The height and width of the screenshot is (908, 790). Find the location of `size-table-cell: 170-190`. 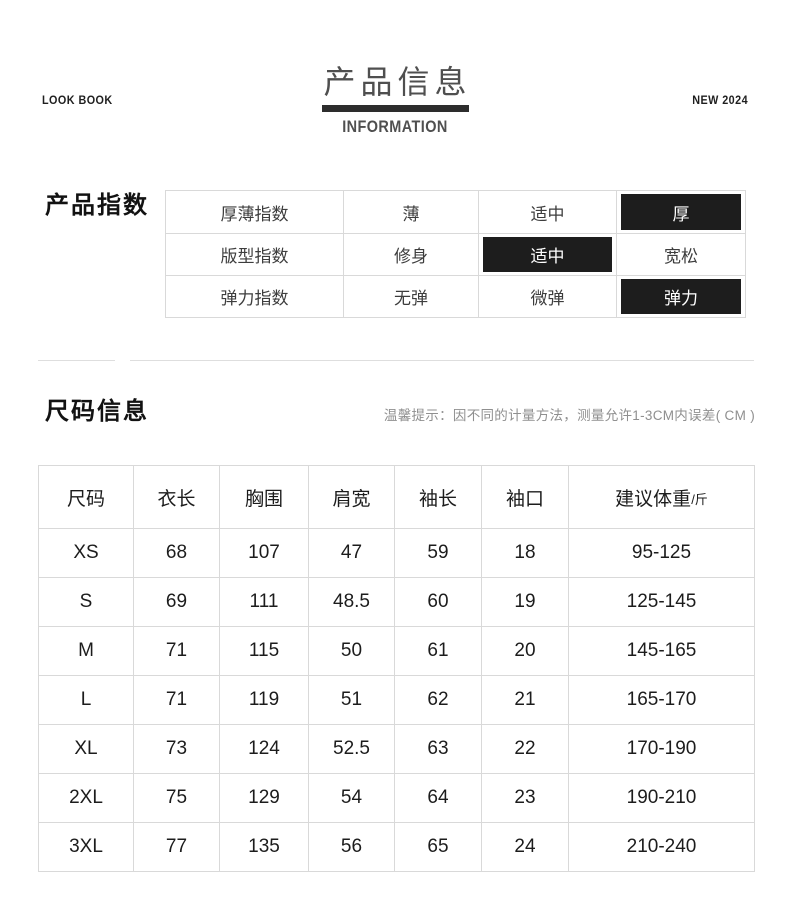

size-table-cell: 170-190 is located at coordinates (661, 748).